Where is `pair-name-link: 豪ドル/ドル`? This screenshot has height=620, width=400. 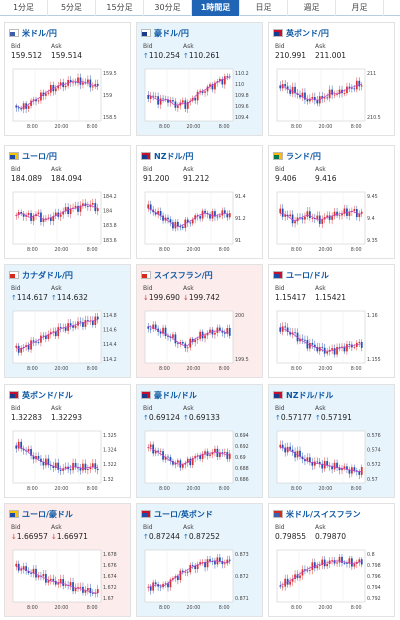
pair-name-link: 豪ドル/ドル is located at coordinates (175, 395).